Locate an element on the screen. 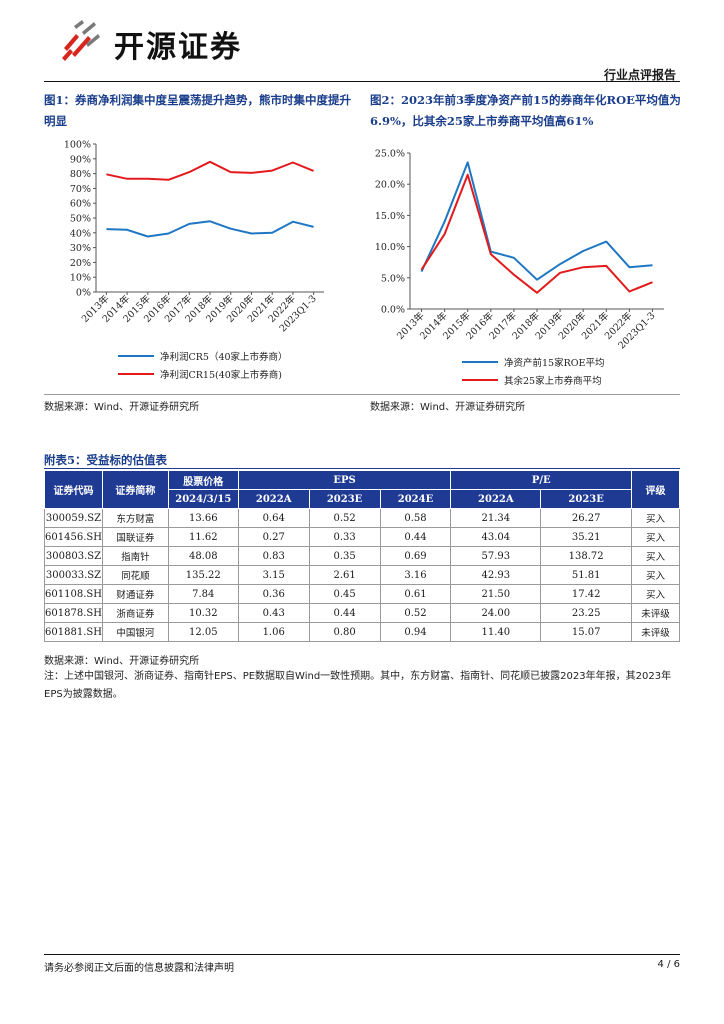  col-header-pe-2022a: 2022A is located at coordinates (496, 499).